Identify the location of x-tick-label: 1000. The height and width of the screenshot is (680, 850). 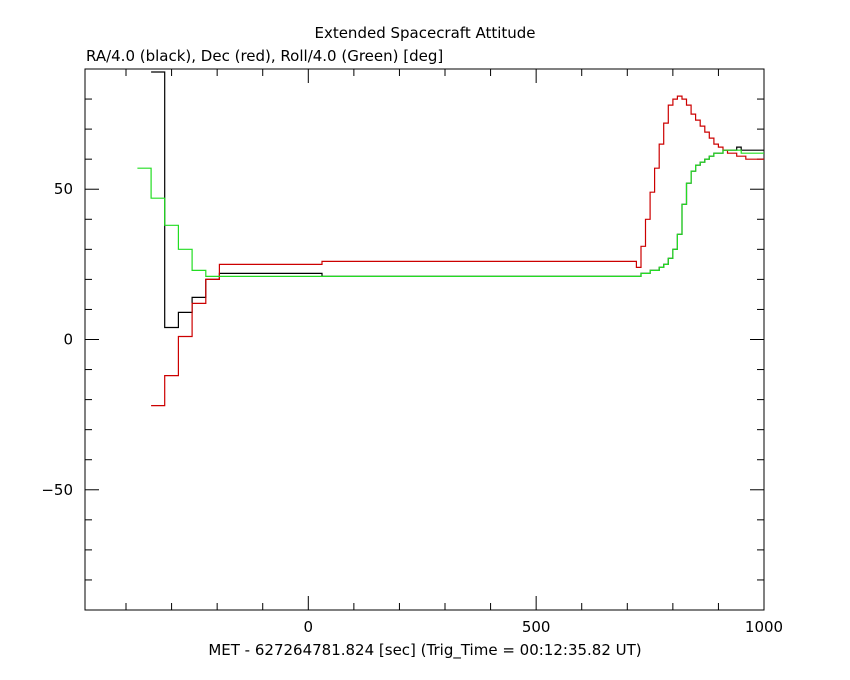
(764, 627).